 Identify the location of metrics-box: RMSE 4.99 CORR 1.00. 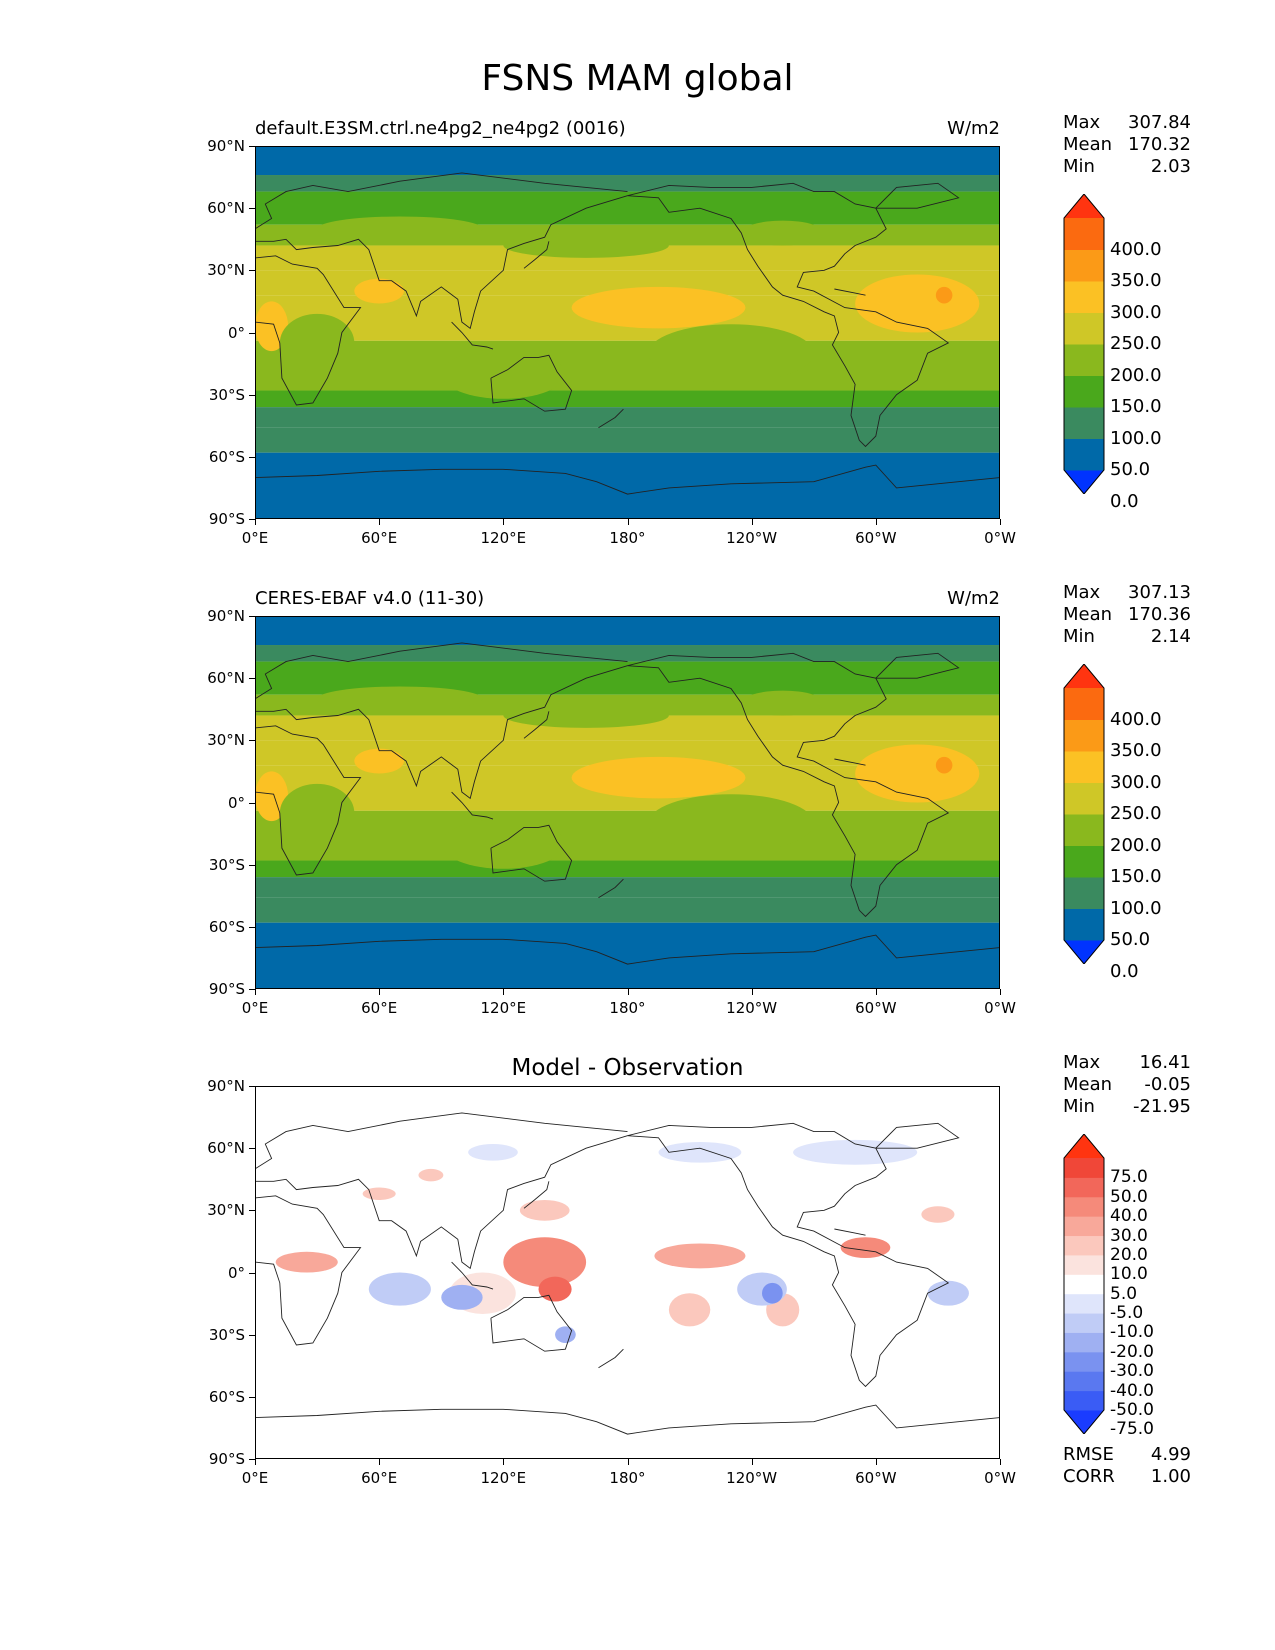
(1127, 1465).